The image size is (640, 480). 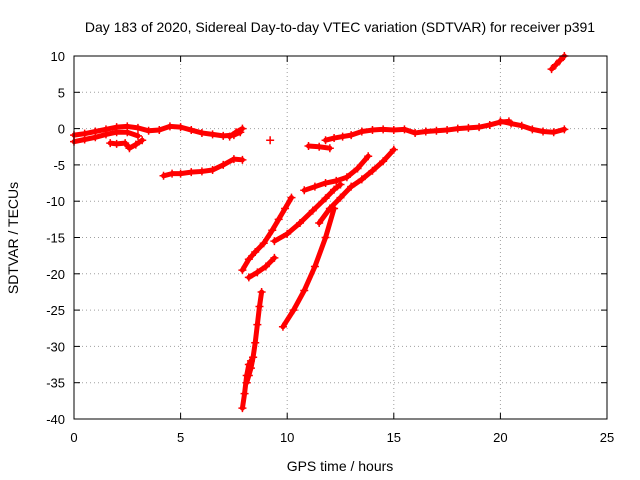 I want to click on x-tick-label: 25, so click(x=607, y=437).